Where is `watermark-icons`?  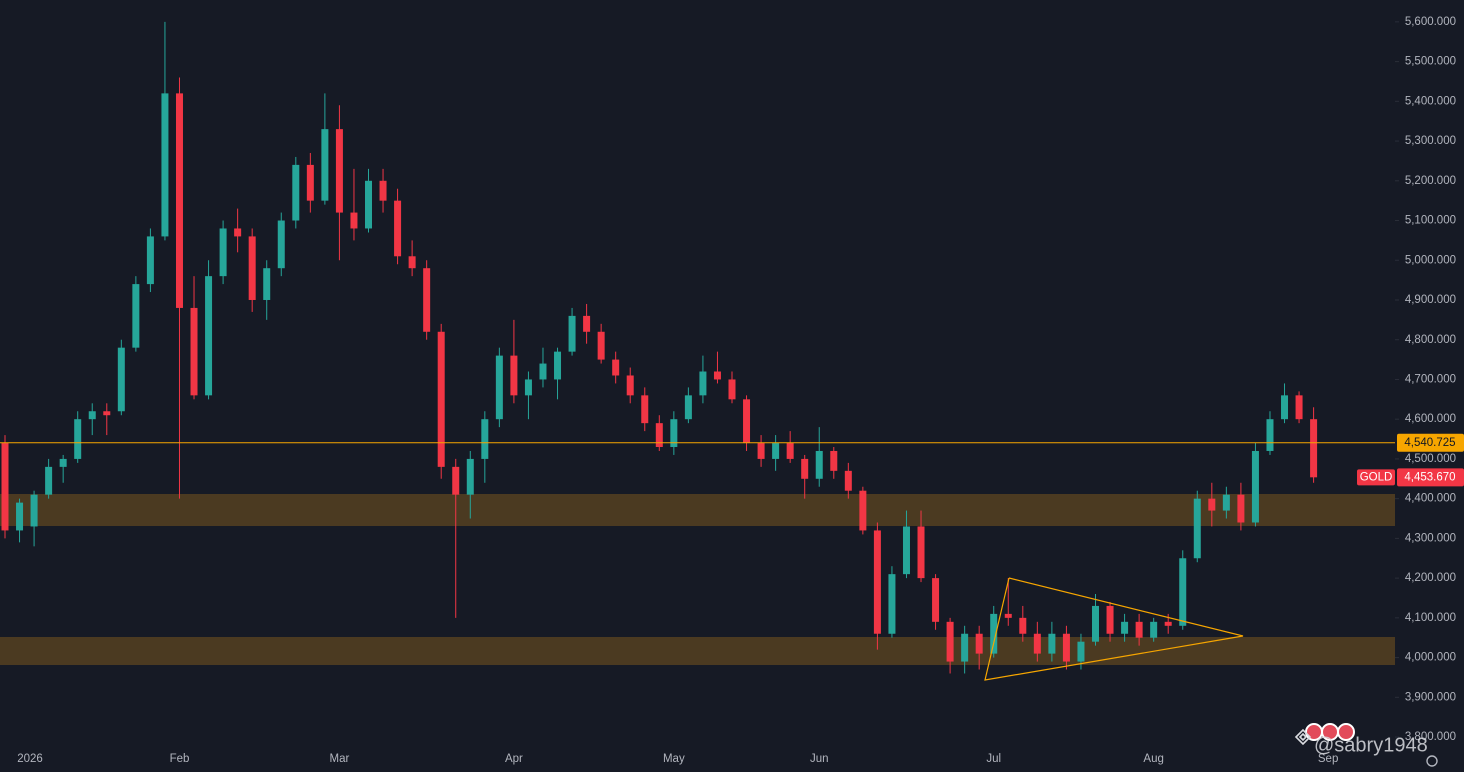
watermark-icons is located at coordinates (1324, 734).